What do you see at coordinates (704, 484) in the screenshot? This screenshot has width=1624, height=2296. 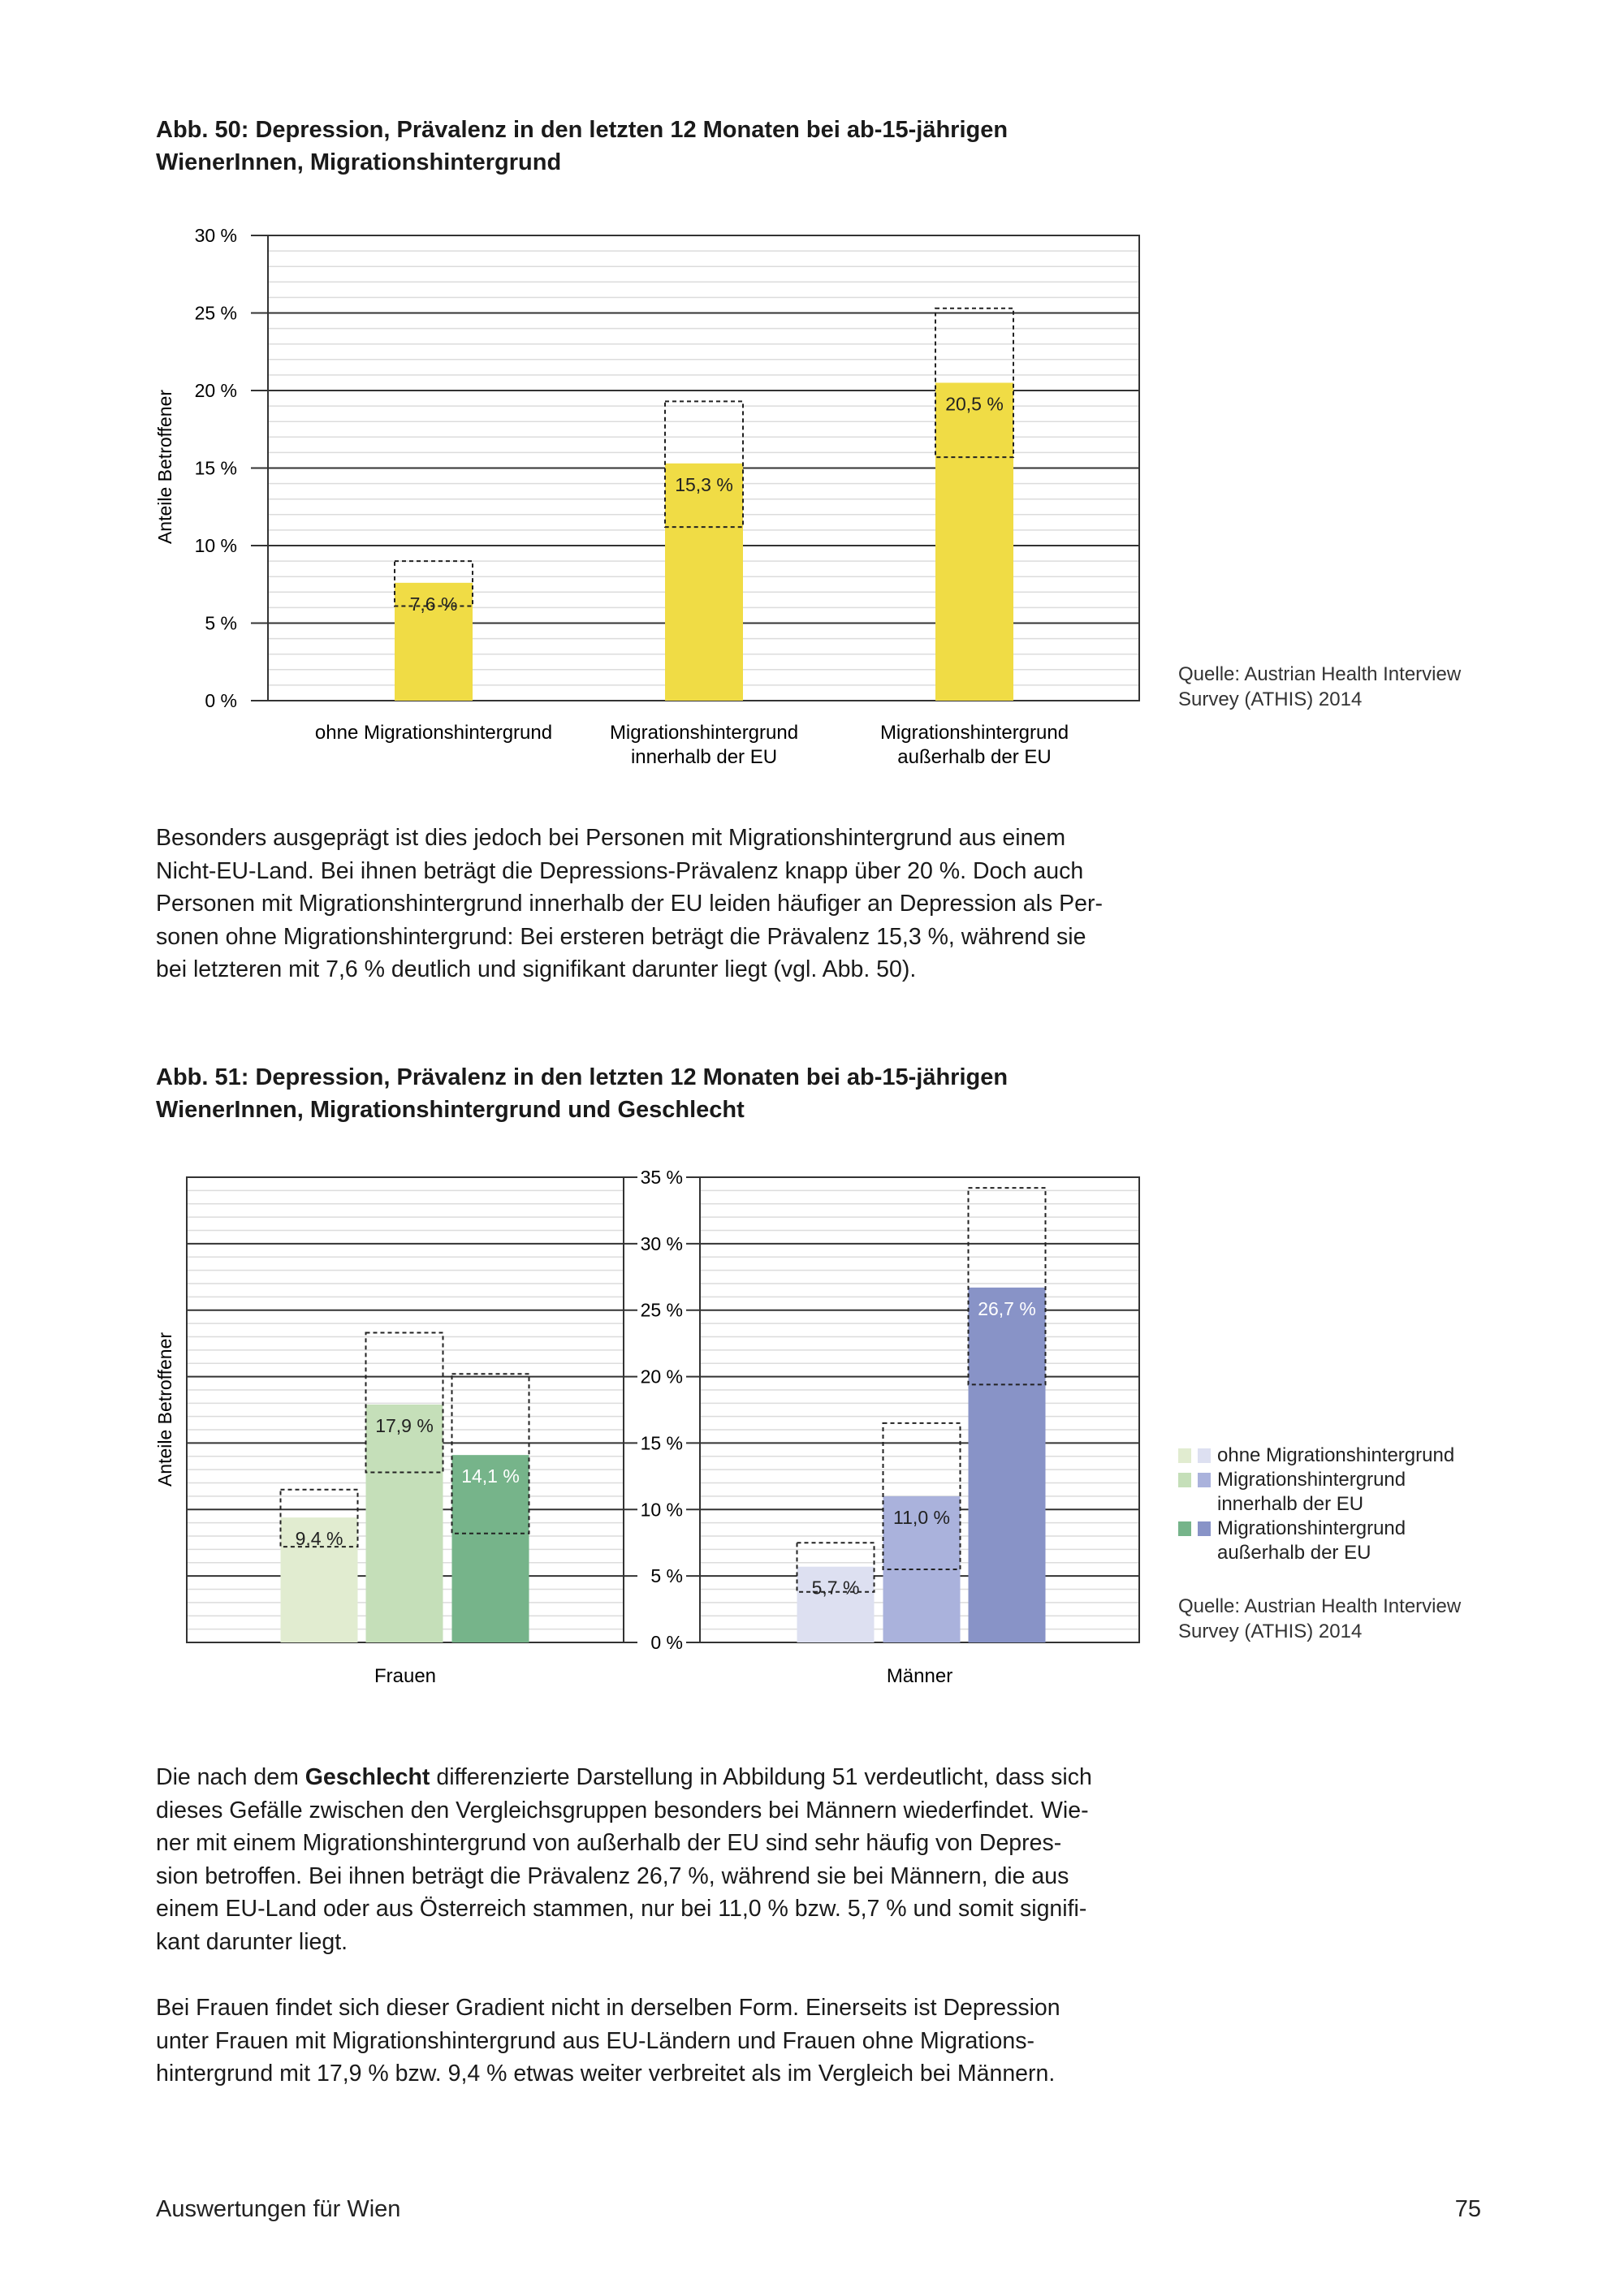 I see `bar-value-label: 15,3 %` at bounding box center [704, 484].